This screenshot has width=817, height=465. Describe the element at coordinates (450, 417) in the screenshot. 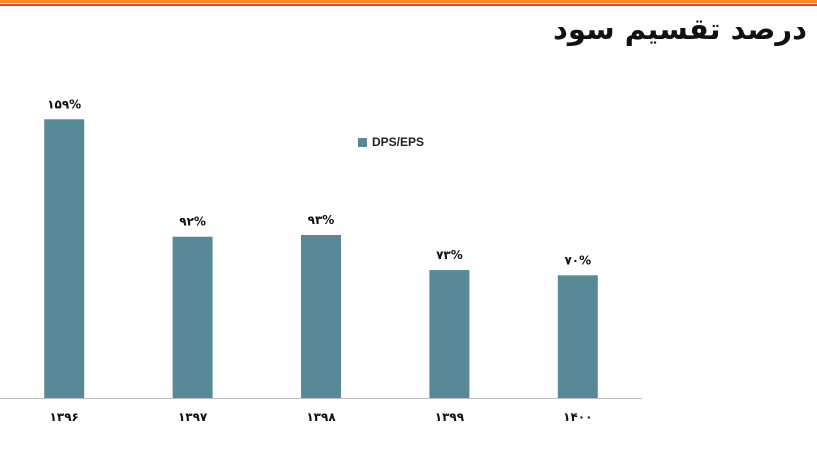

I see `x-tick-label-4: ۱۳۹۹` at that location.